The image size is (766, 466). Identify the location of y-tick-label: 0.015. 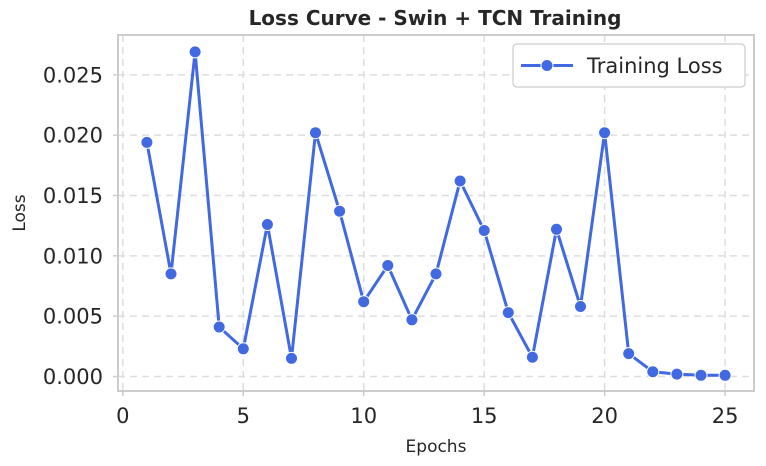
(73, 196).